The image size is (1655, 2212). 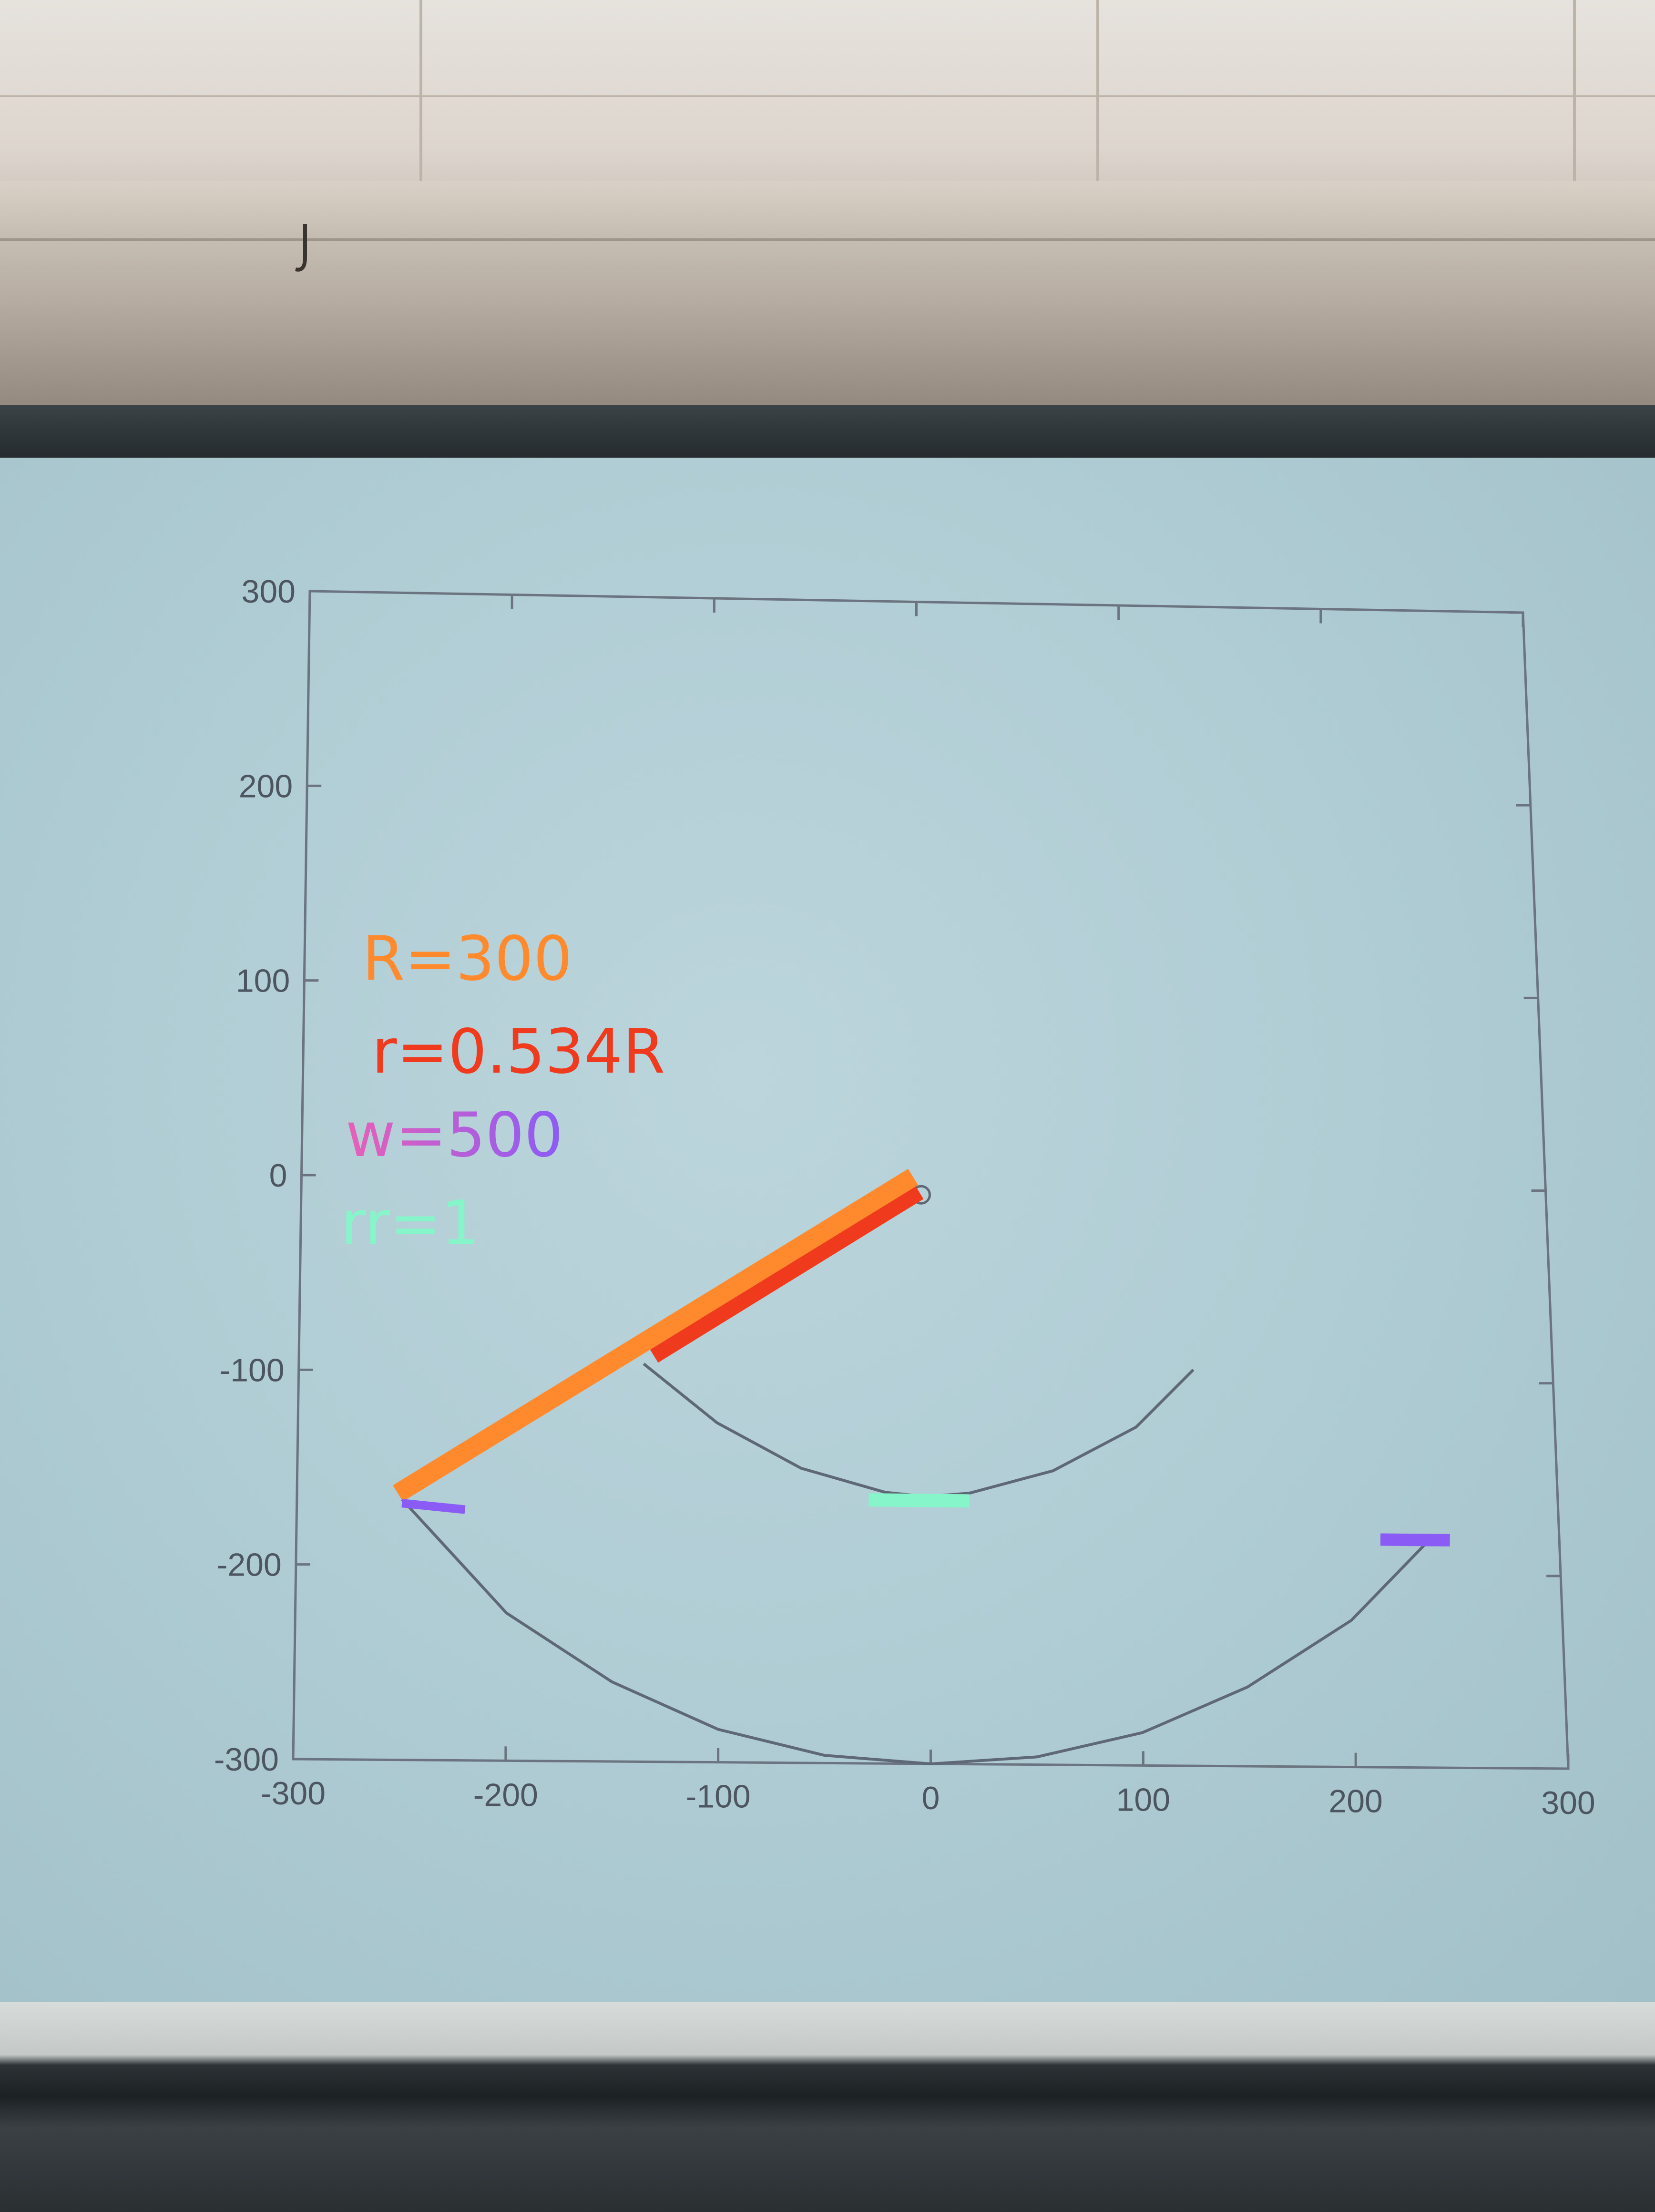 What do you see at coordinates (246, 1759) in the screenshot?
I see `y-tick-label: -300` at bounding box center [246, 1759].